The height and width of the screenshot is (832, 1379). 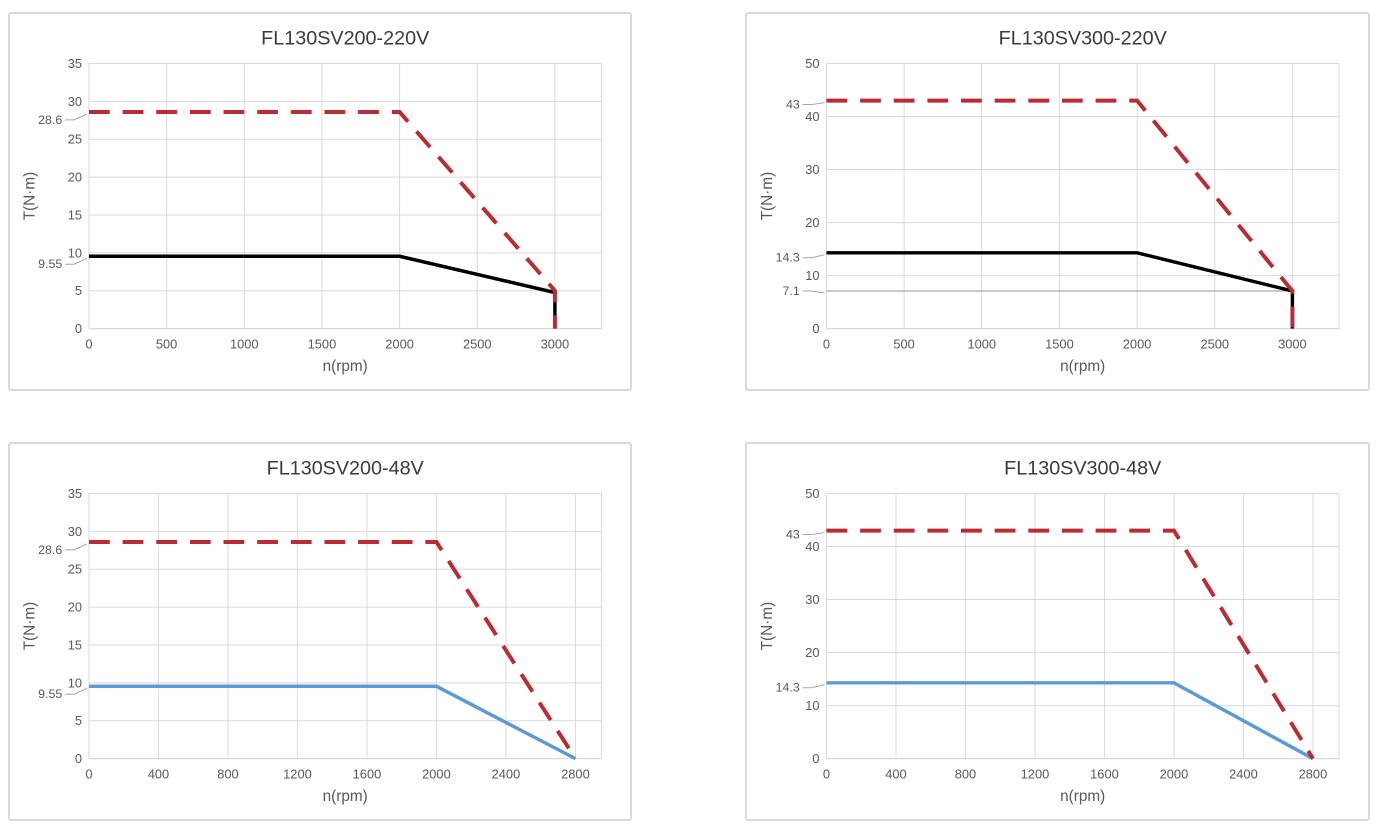 What do you see at coordinates (791, 291) in the screenshot?
I see `callout-value-label: 7.1` at bounding box center [791, 291].